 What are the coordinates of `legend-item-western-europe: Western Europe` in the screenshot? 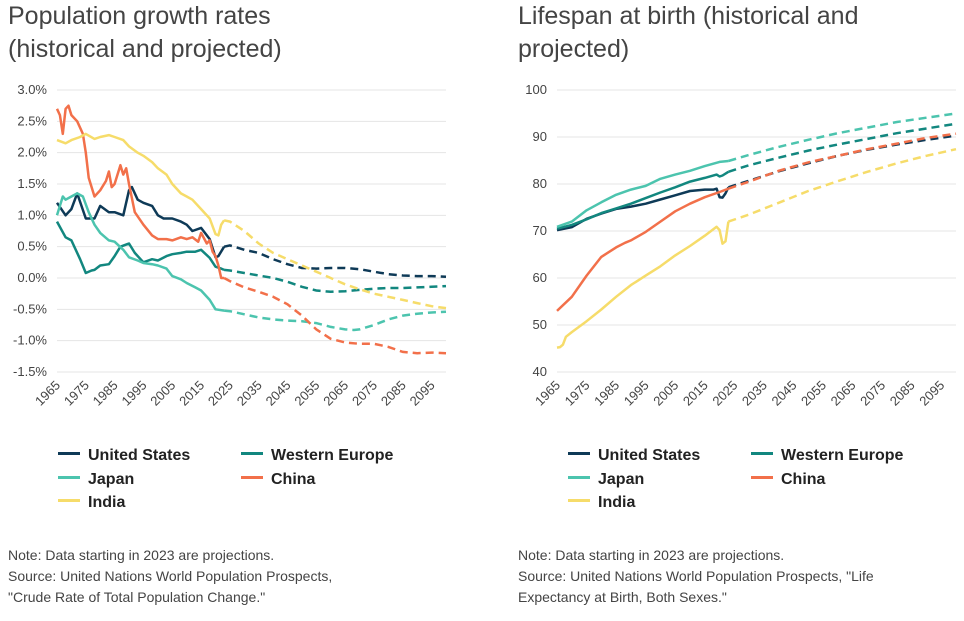 It's located at (317, 458).